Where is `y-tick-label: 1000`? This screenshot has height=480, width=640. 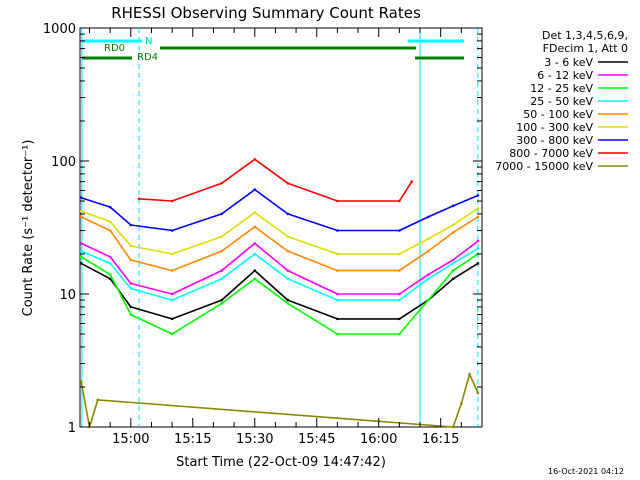 y-tick-label: 1000 is located at coordinates (59, 29).